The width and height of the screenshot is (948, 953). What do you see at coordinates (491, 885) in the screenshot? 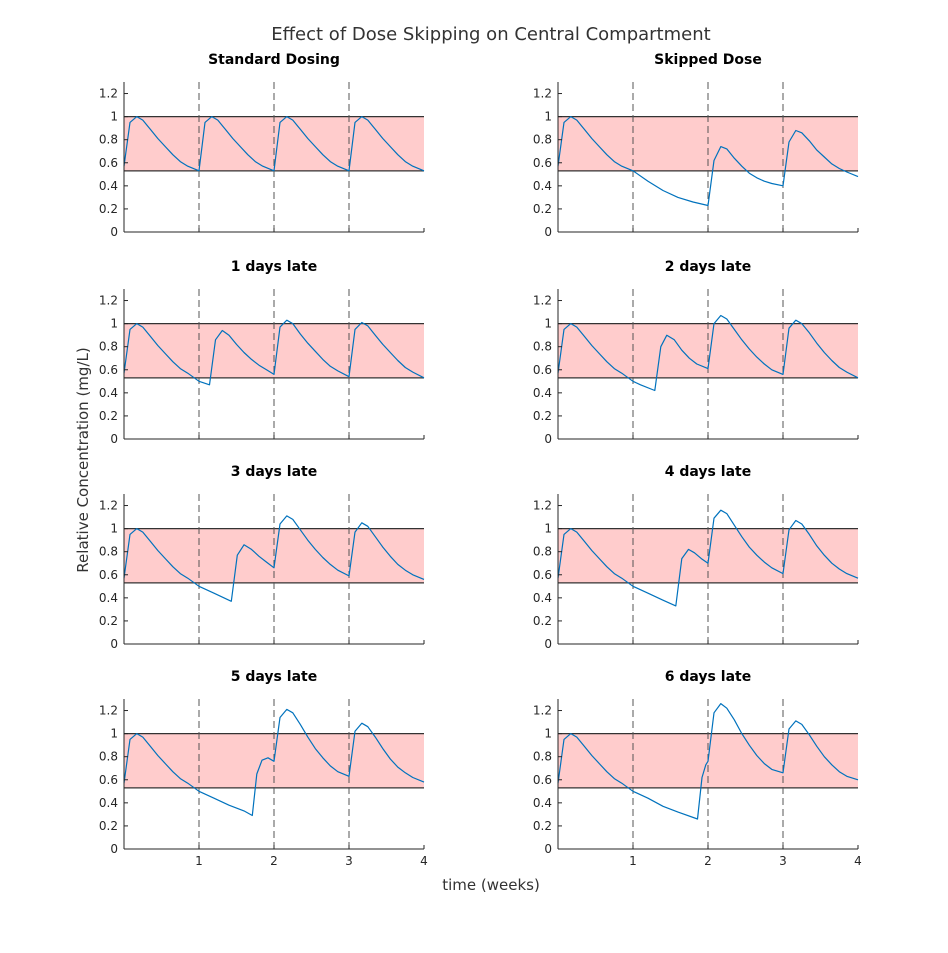
I see `x-axis-label: time (weeks)` at bounding box center [491, 885].